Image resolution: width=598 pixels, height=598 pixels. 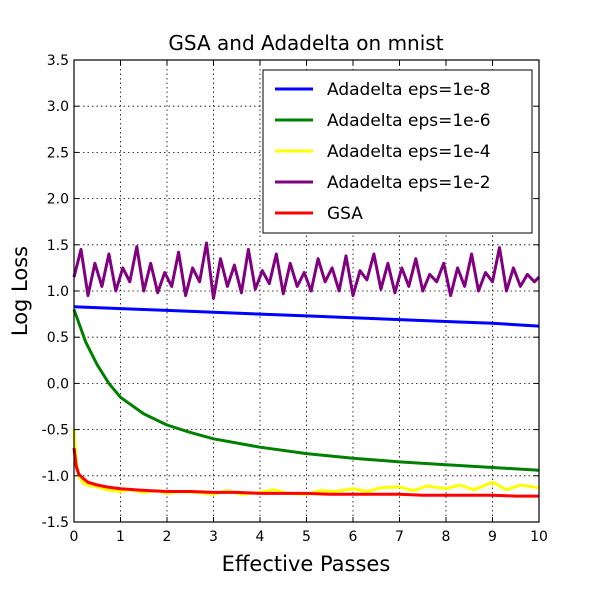 I want to click on x-tick-label: 7, so click(x=399, y=537).